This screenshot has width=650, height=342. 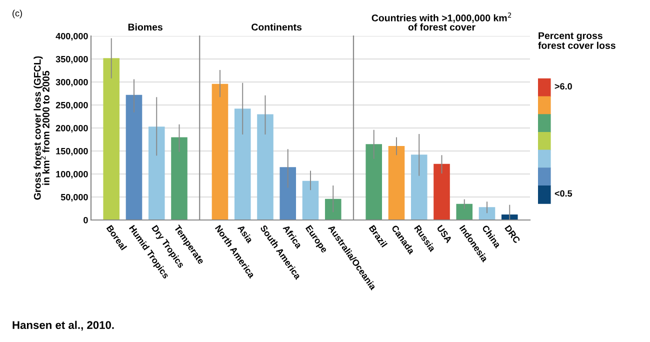 I want to click on y-tick-label: 100,000, so click(x=72, y=174).